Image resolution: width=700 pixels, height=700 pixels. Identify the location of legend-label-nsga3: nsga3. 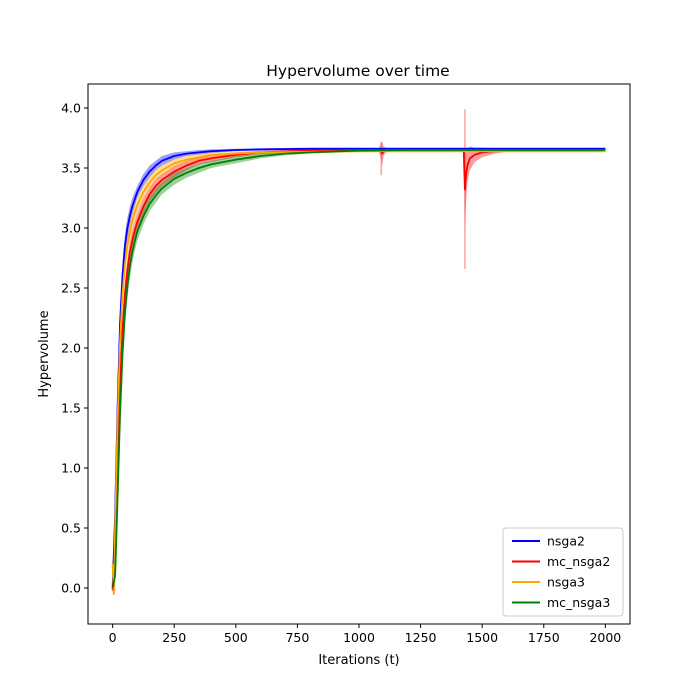
(566, 582).